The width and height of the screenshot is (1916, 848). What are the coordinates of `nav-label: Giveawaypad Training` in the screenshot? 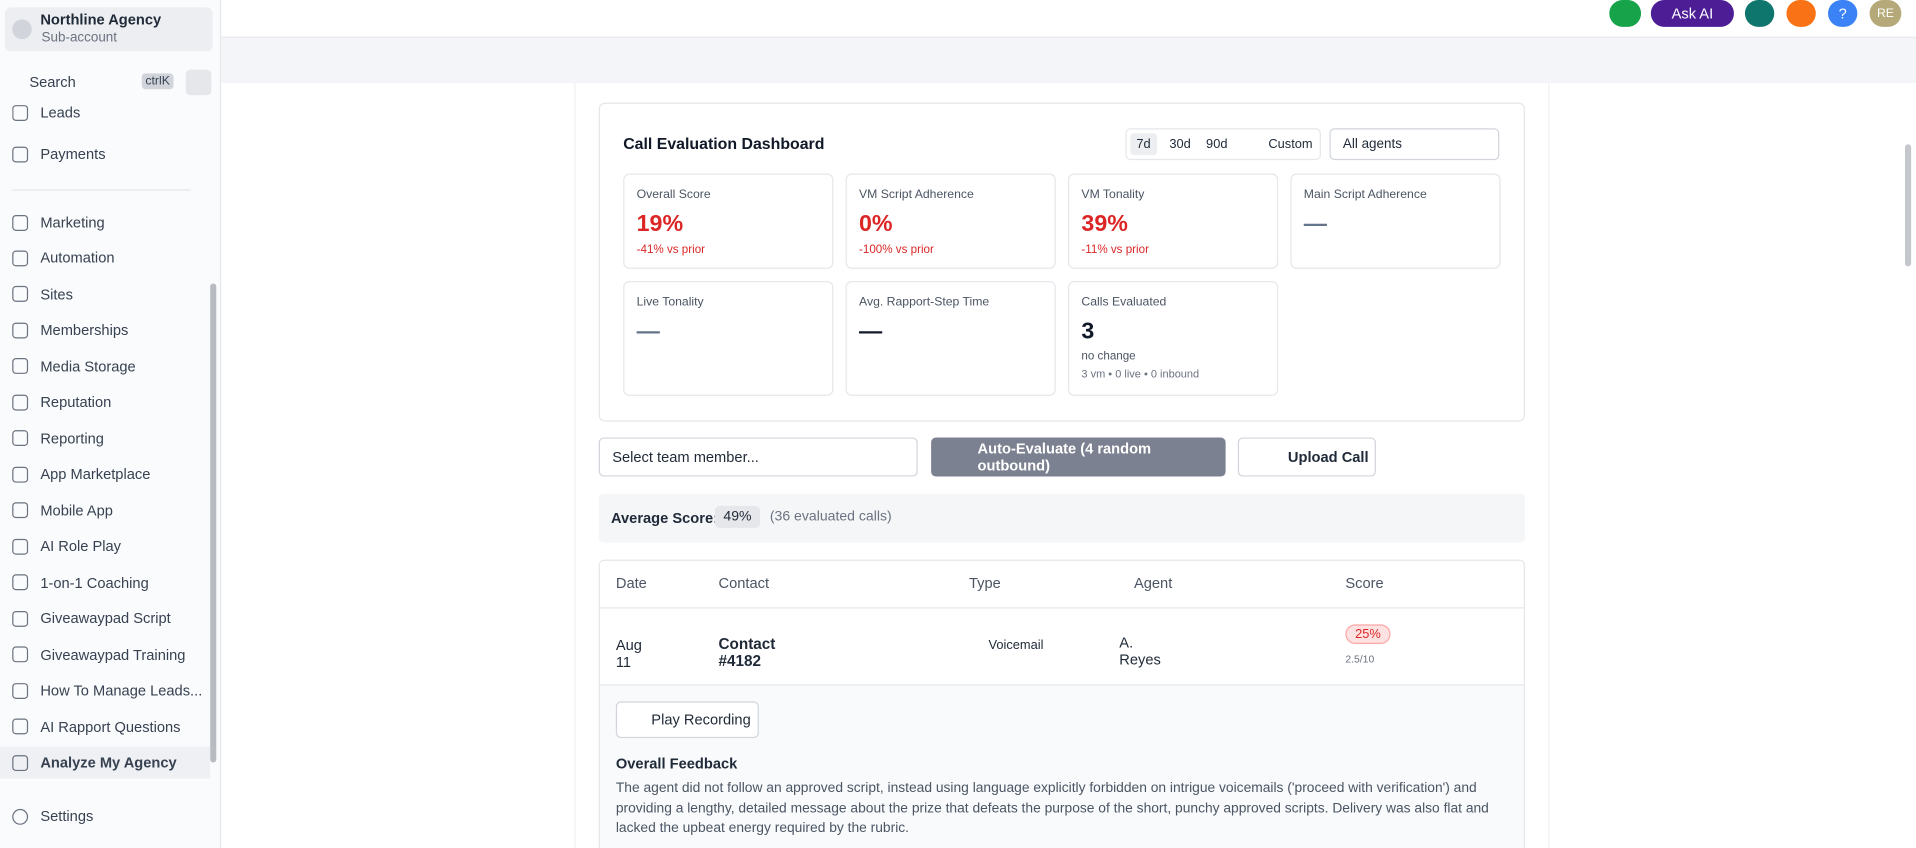 It's located at (113, 654).